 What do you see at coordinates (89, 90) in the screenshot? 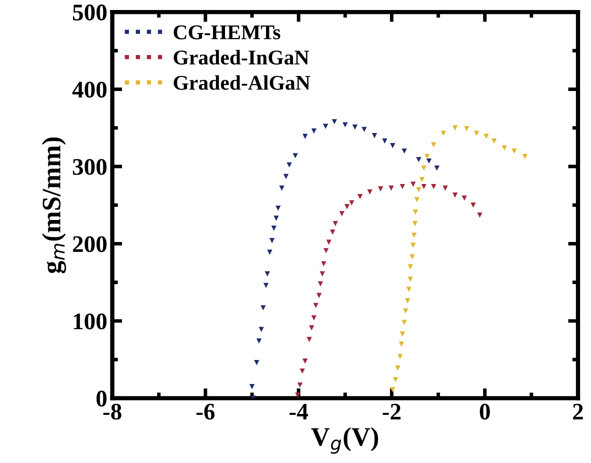
I see `y-tick-label: 400` at bounding box center [89, 90].